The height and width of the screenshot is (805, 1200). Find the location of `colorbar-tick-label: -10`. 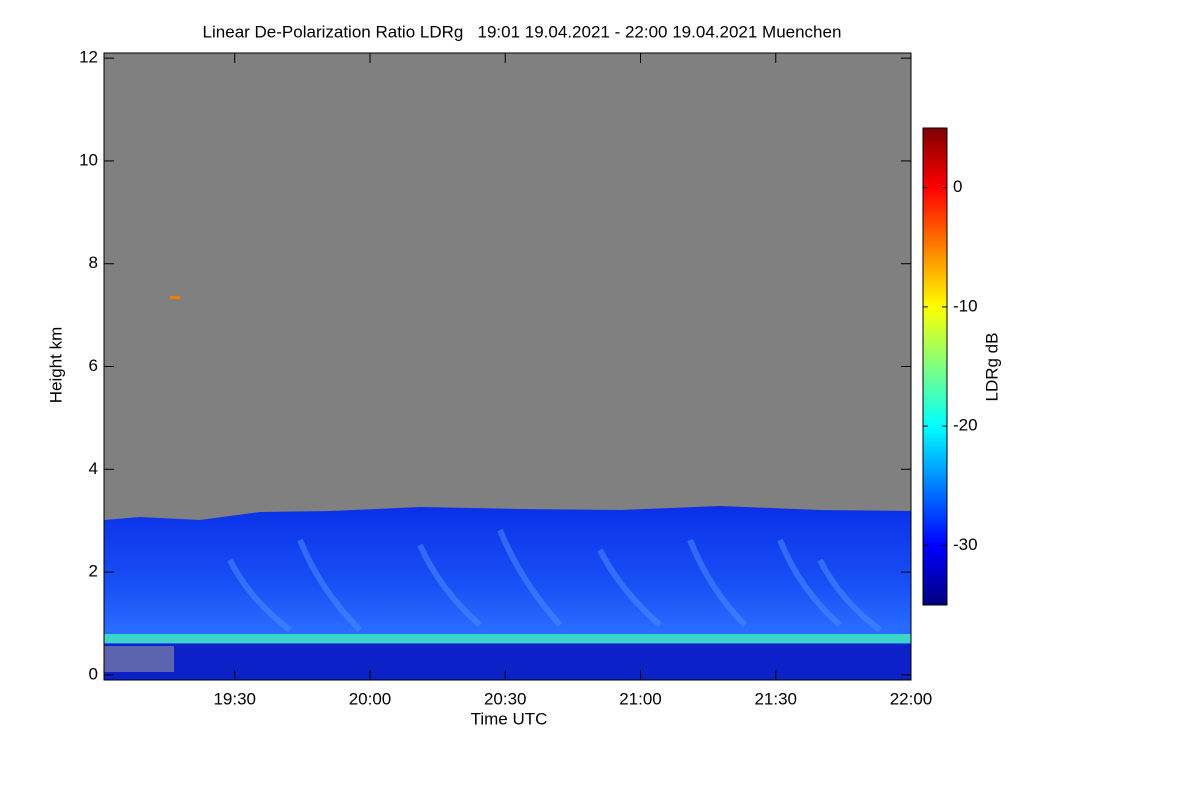

colorbar-tick-label: -10 is located at coordinates (965, 305).